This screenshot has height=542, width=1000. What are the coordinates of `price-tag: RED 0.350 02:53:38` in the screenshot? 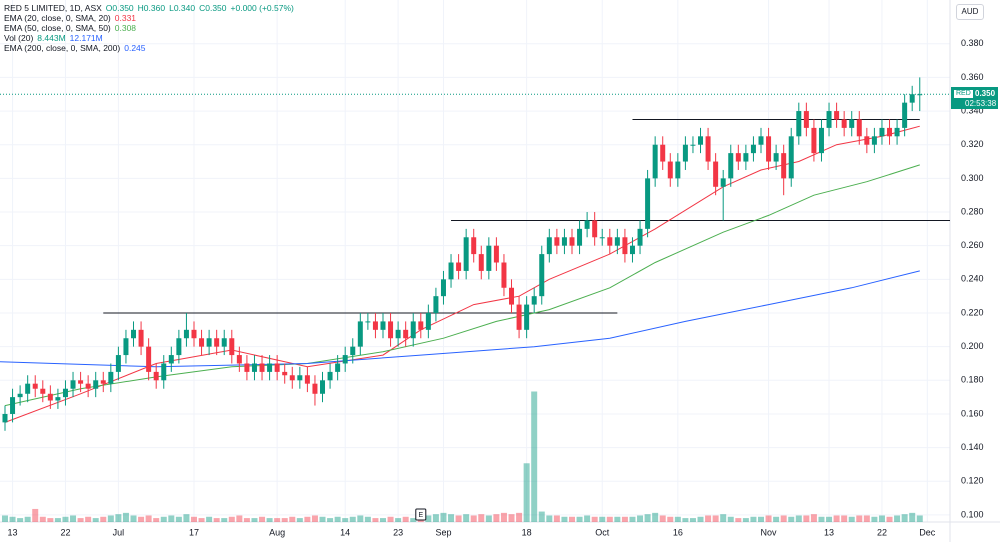 It's located at (974, 98).